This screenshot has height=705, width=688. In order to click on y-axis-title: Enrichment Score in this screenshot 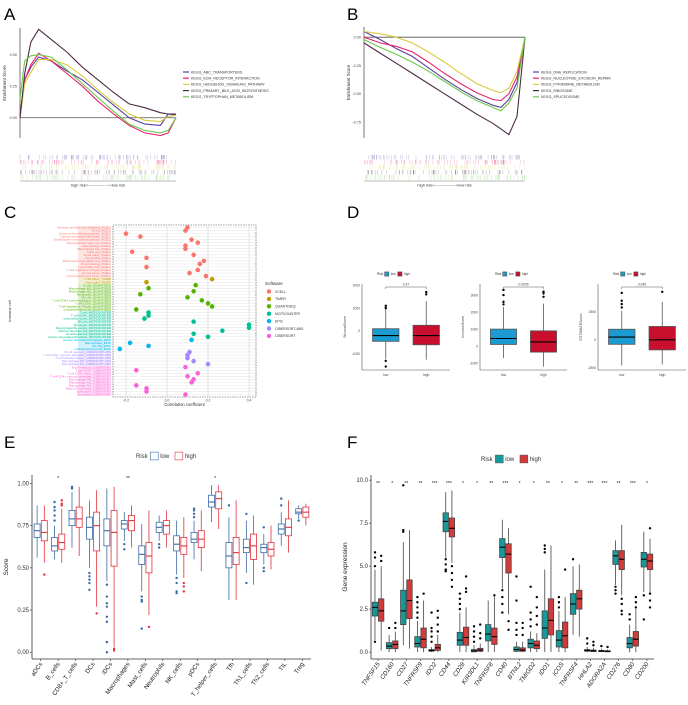, I will do `click(4, 83)`.